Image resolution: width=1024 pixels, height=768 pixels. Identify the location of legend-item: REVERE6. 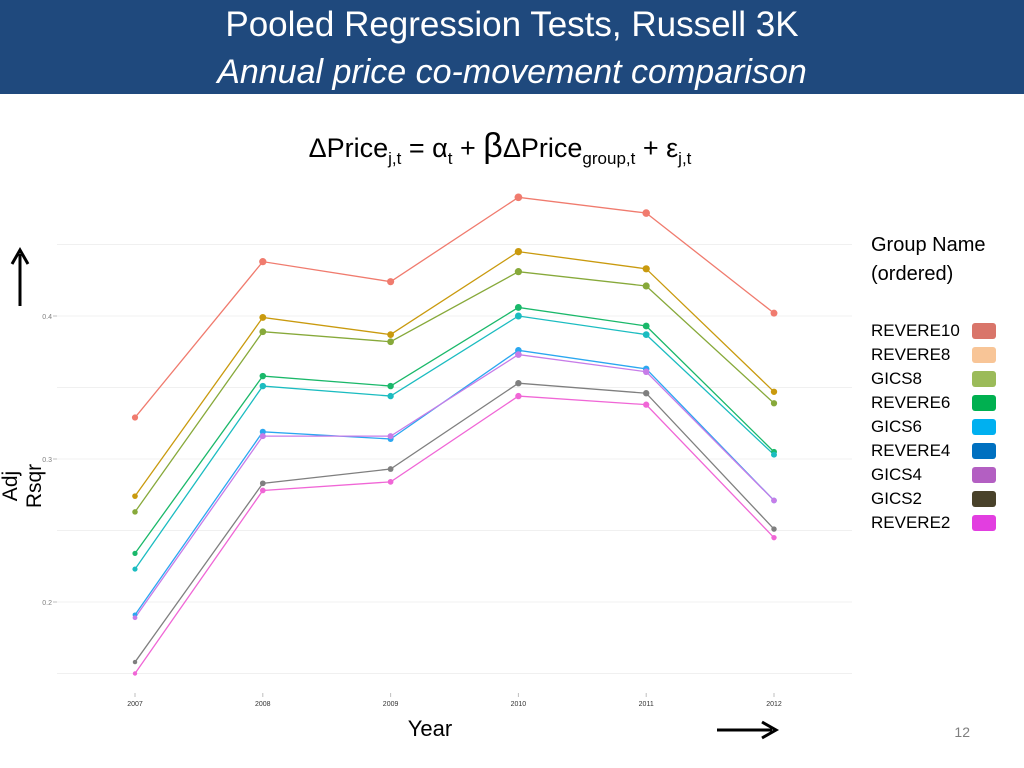
(936, 403).